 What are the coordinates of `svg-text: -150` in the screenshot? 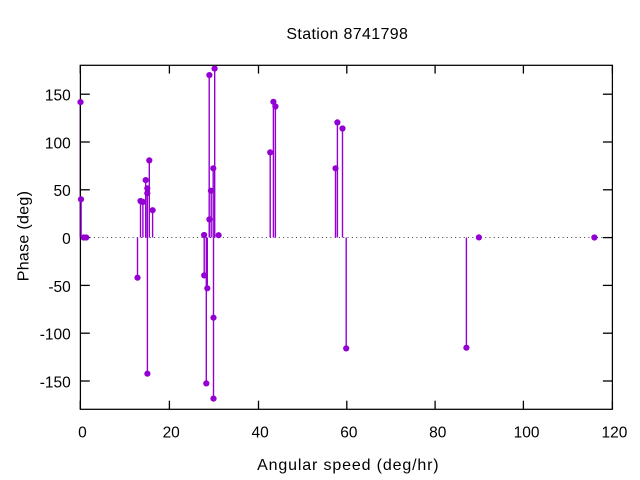 It's located at (55, 382).